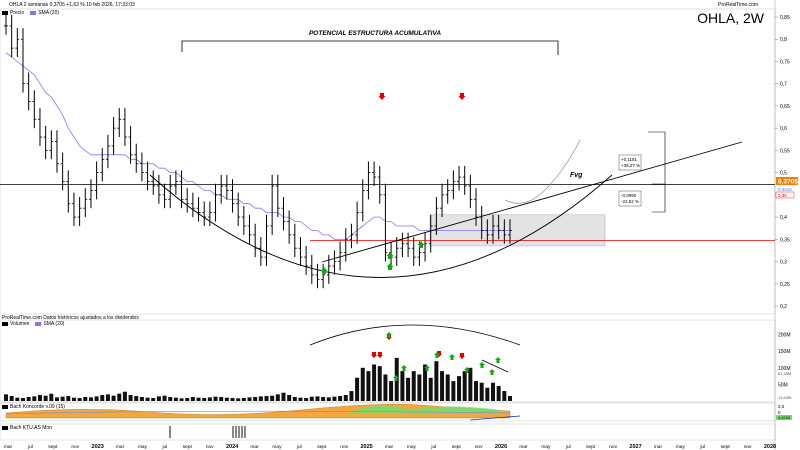 The width and height of the screenshot is (800, 450). What do you see at coordinates (30, 13) in the screenshot?
I see `price-legend: Precio SMA (20)` at bounding box center [30, 13].